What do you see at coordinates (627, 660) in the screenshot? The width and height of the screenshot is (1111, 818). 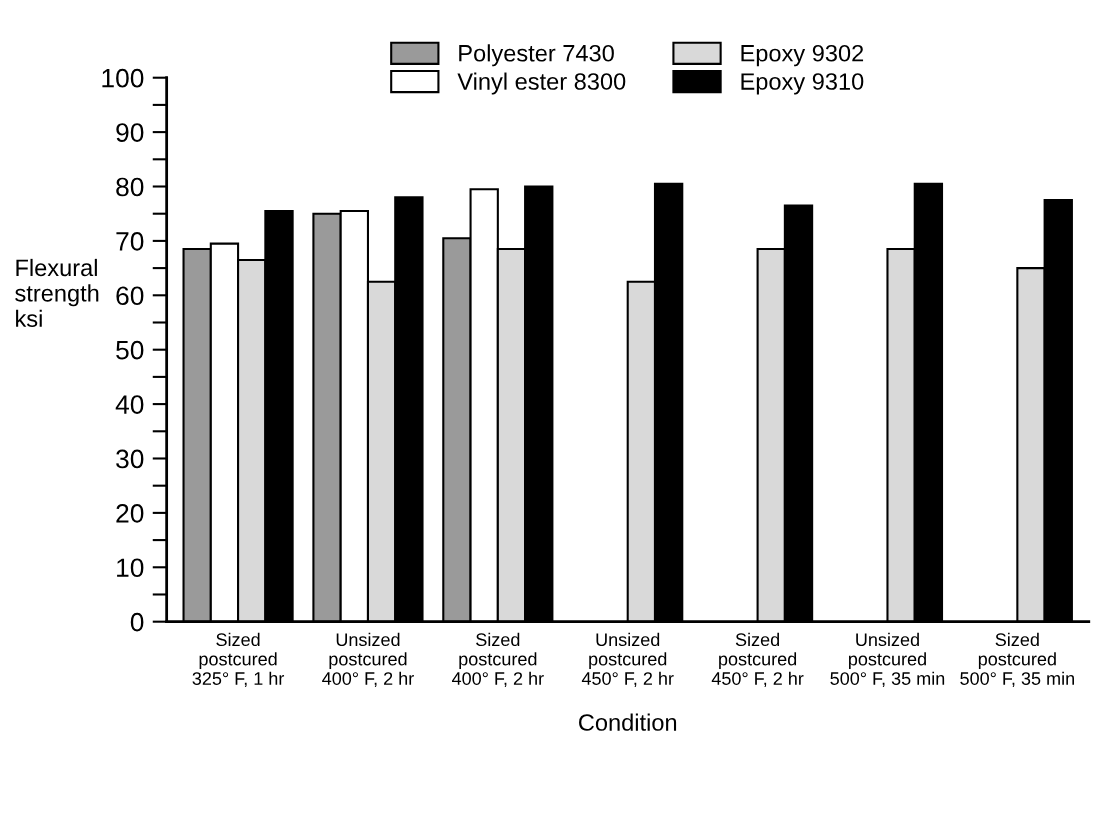 I see `x-tick-label: Unsized postcured 450° F, 2 hr` at bounding box center [627, 660].